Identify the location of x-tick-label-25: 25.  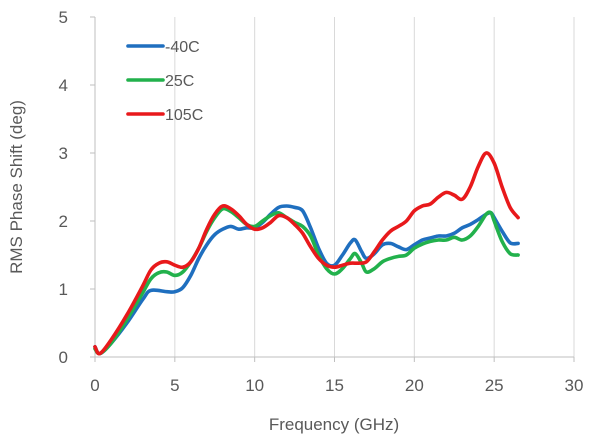
(494, 385).